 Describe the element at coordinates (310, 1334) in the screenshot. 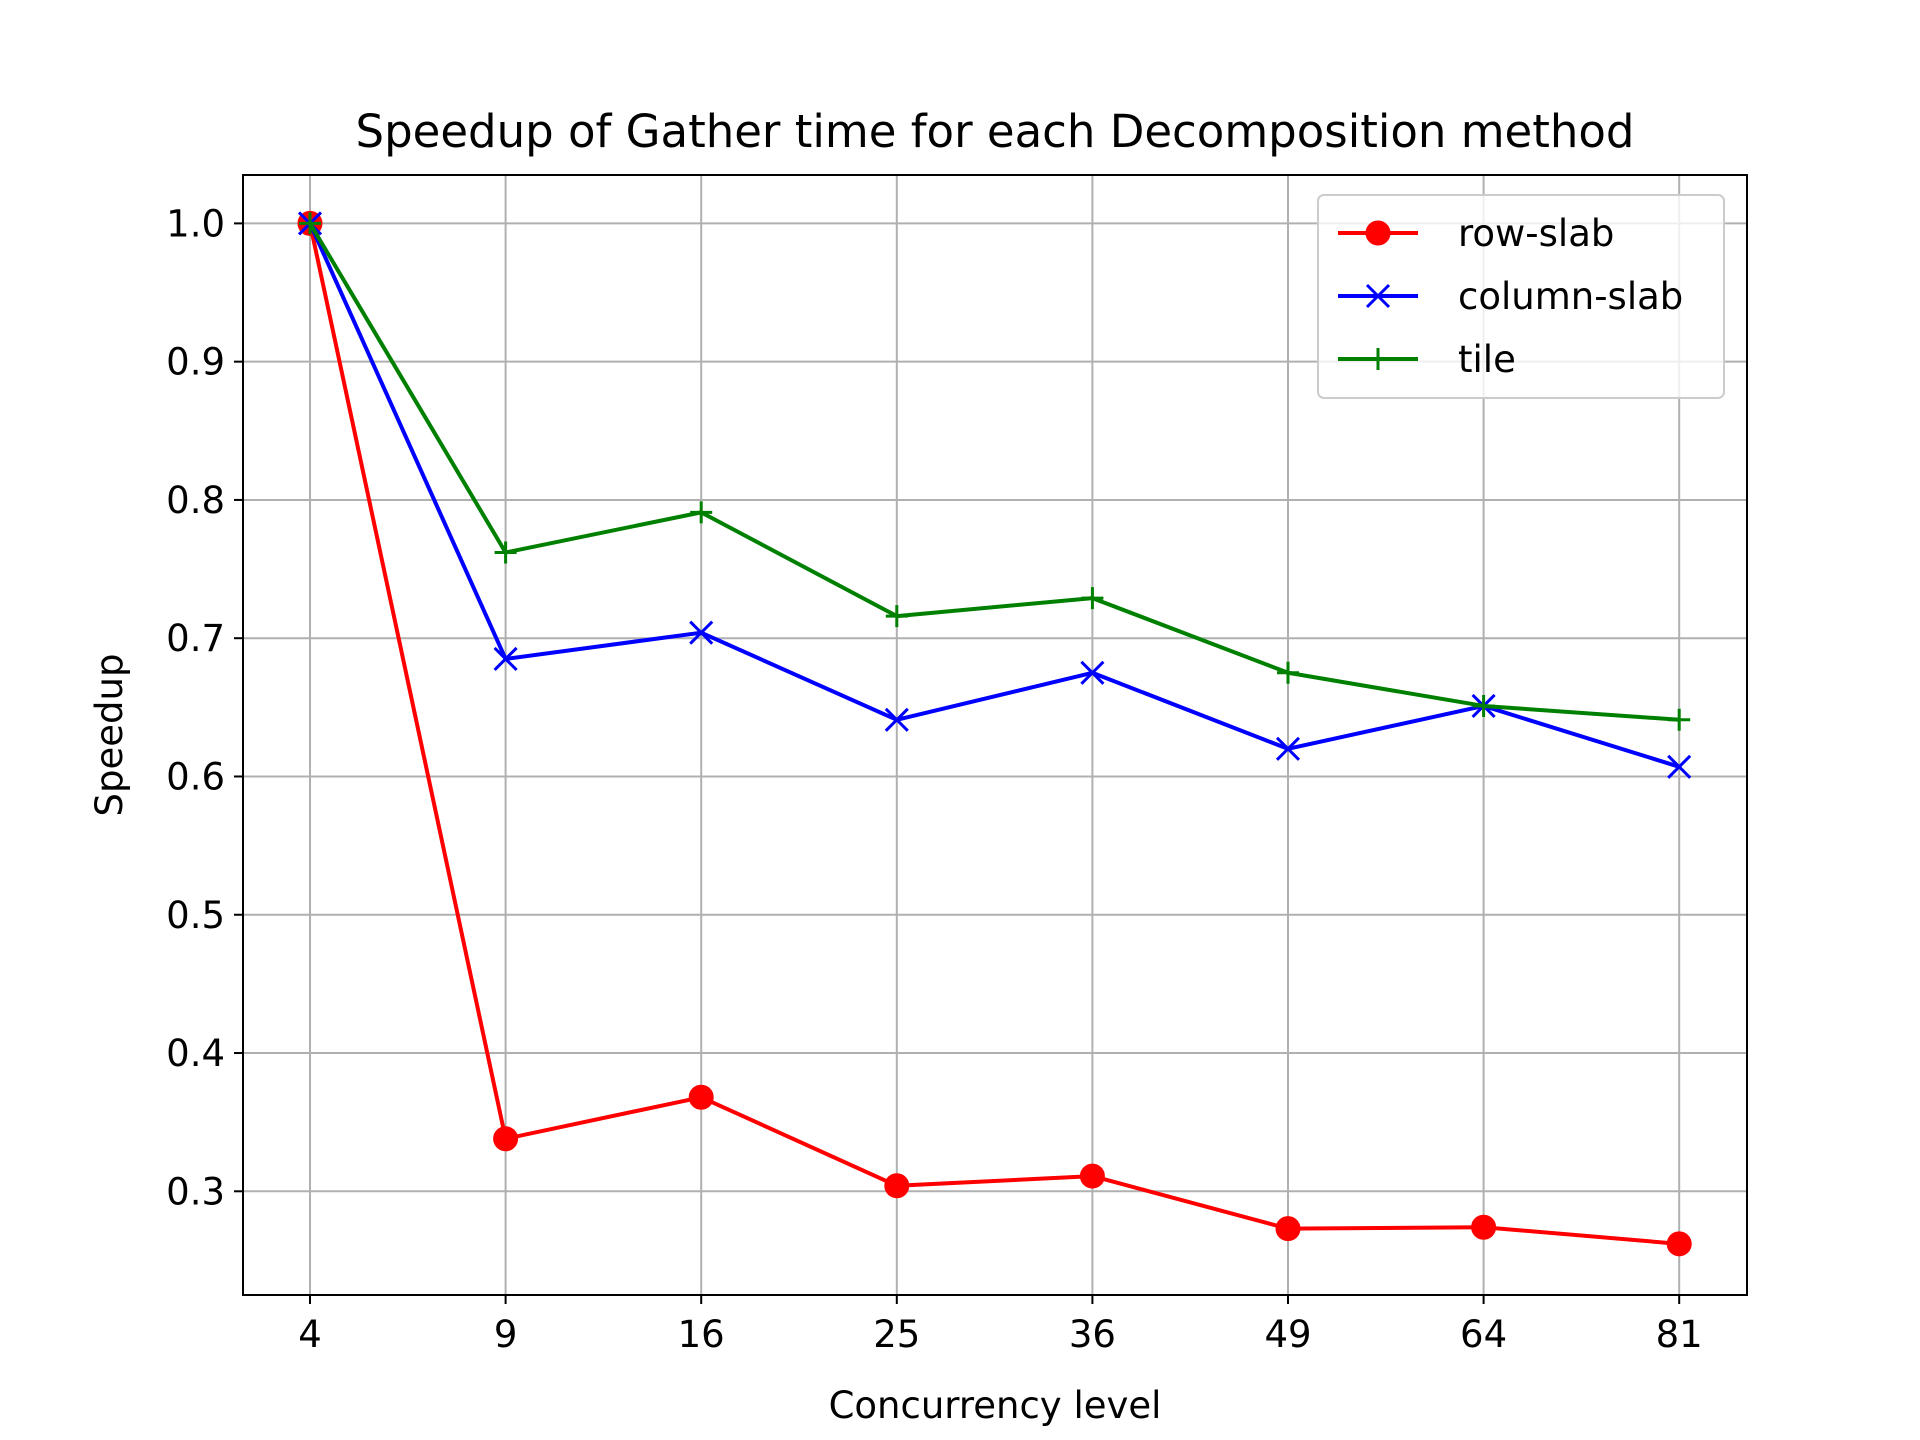

I see `x-tick-label: 4` at that location.